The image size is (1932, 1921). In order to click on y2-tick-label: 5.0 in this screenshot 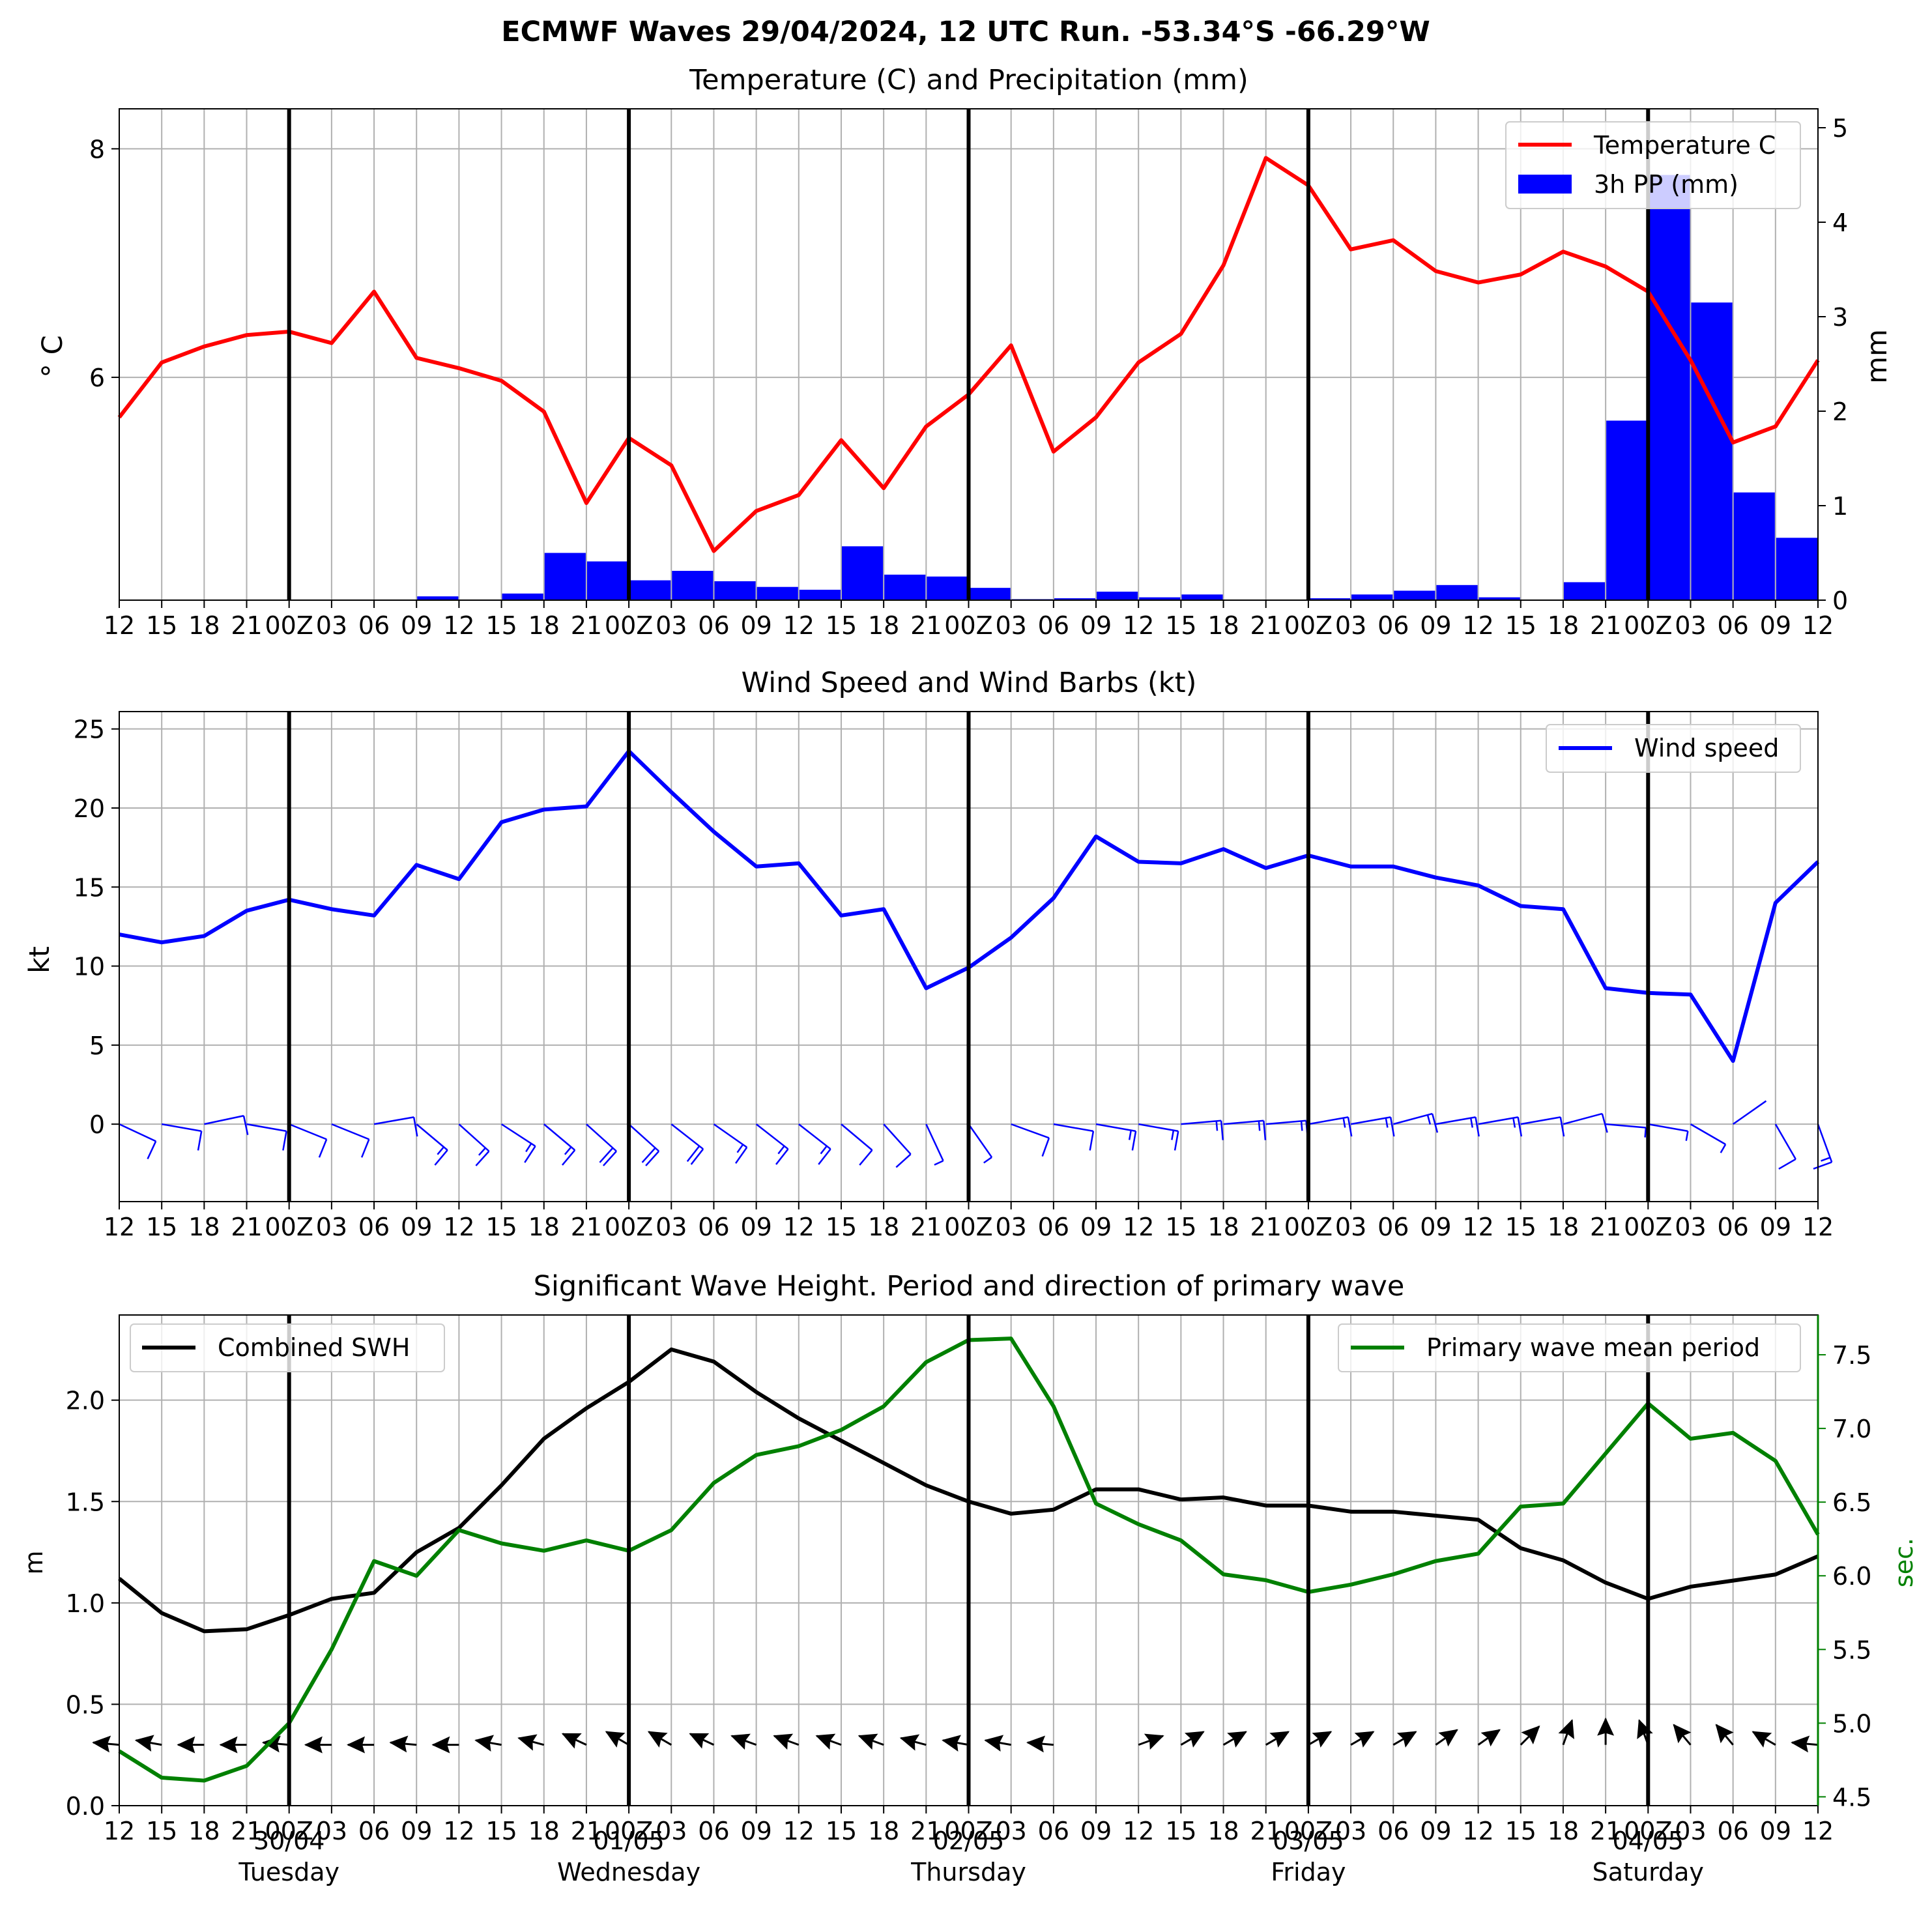, I will do `click(1851, 1723)`.